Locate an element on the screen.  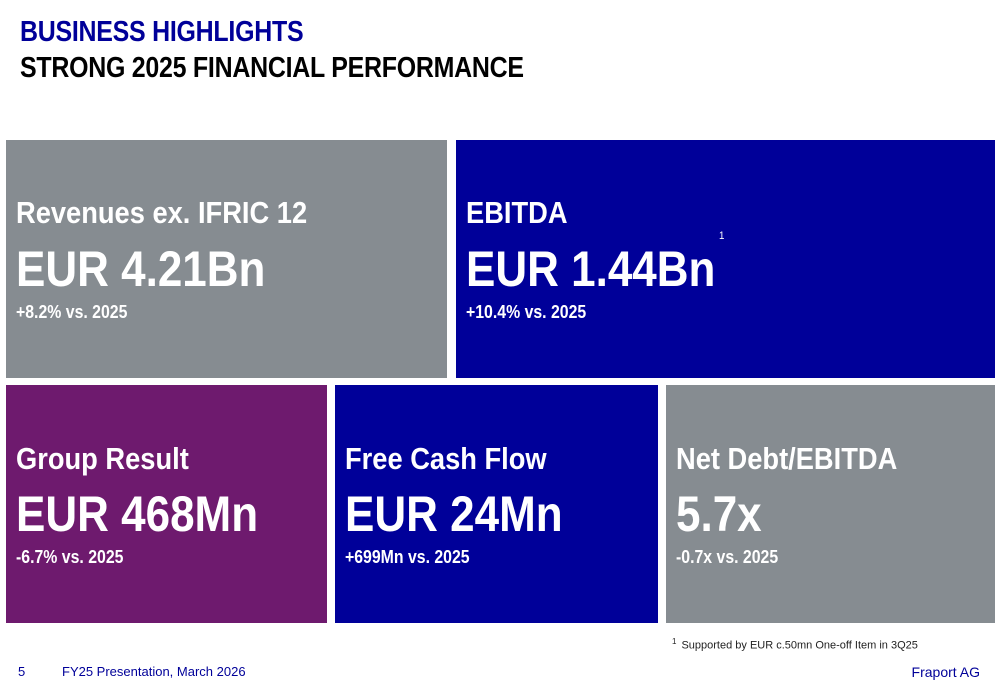
tile-label: Net Debt/EBITDA is located at coordinates (787, 458).